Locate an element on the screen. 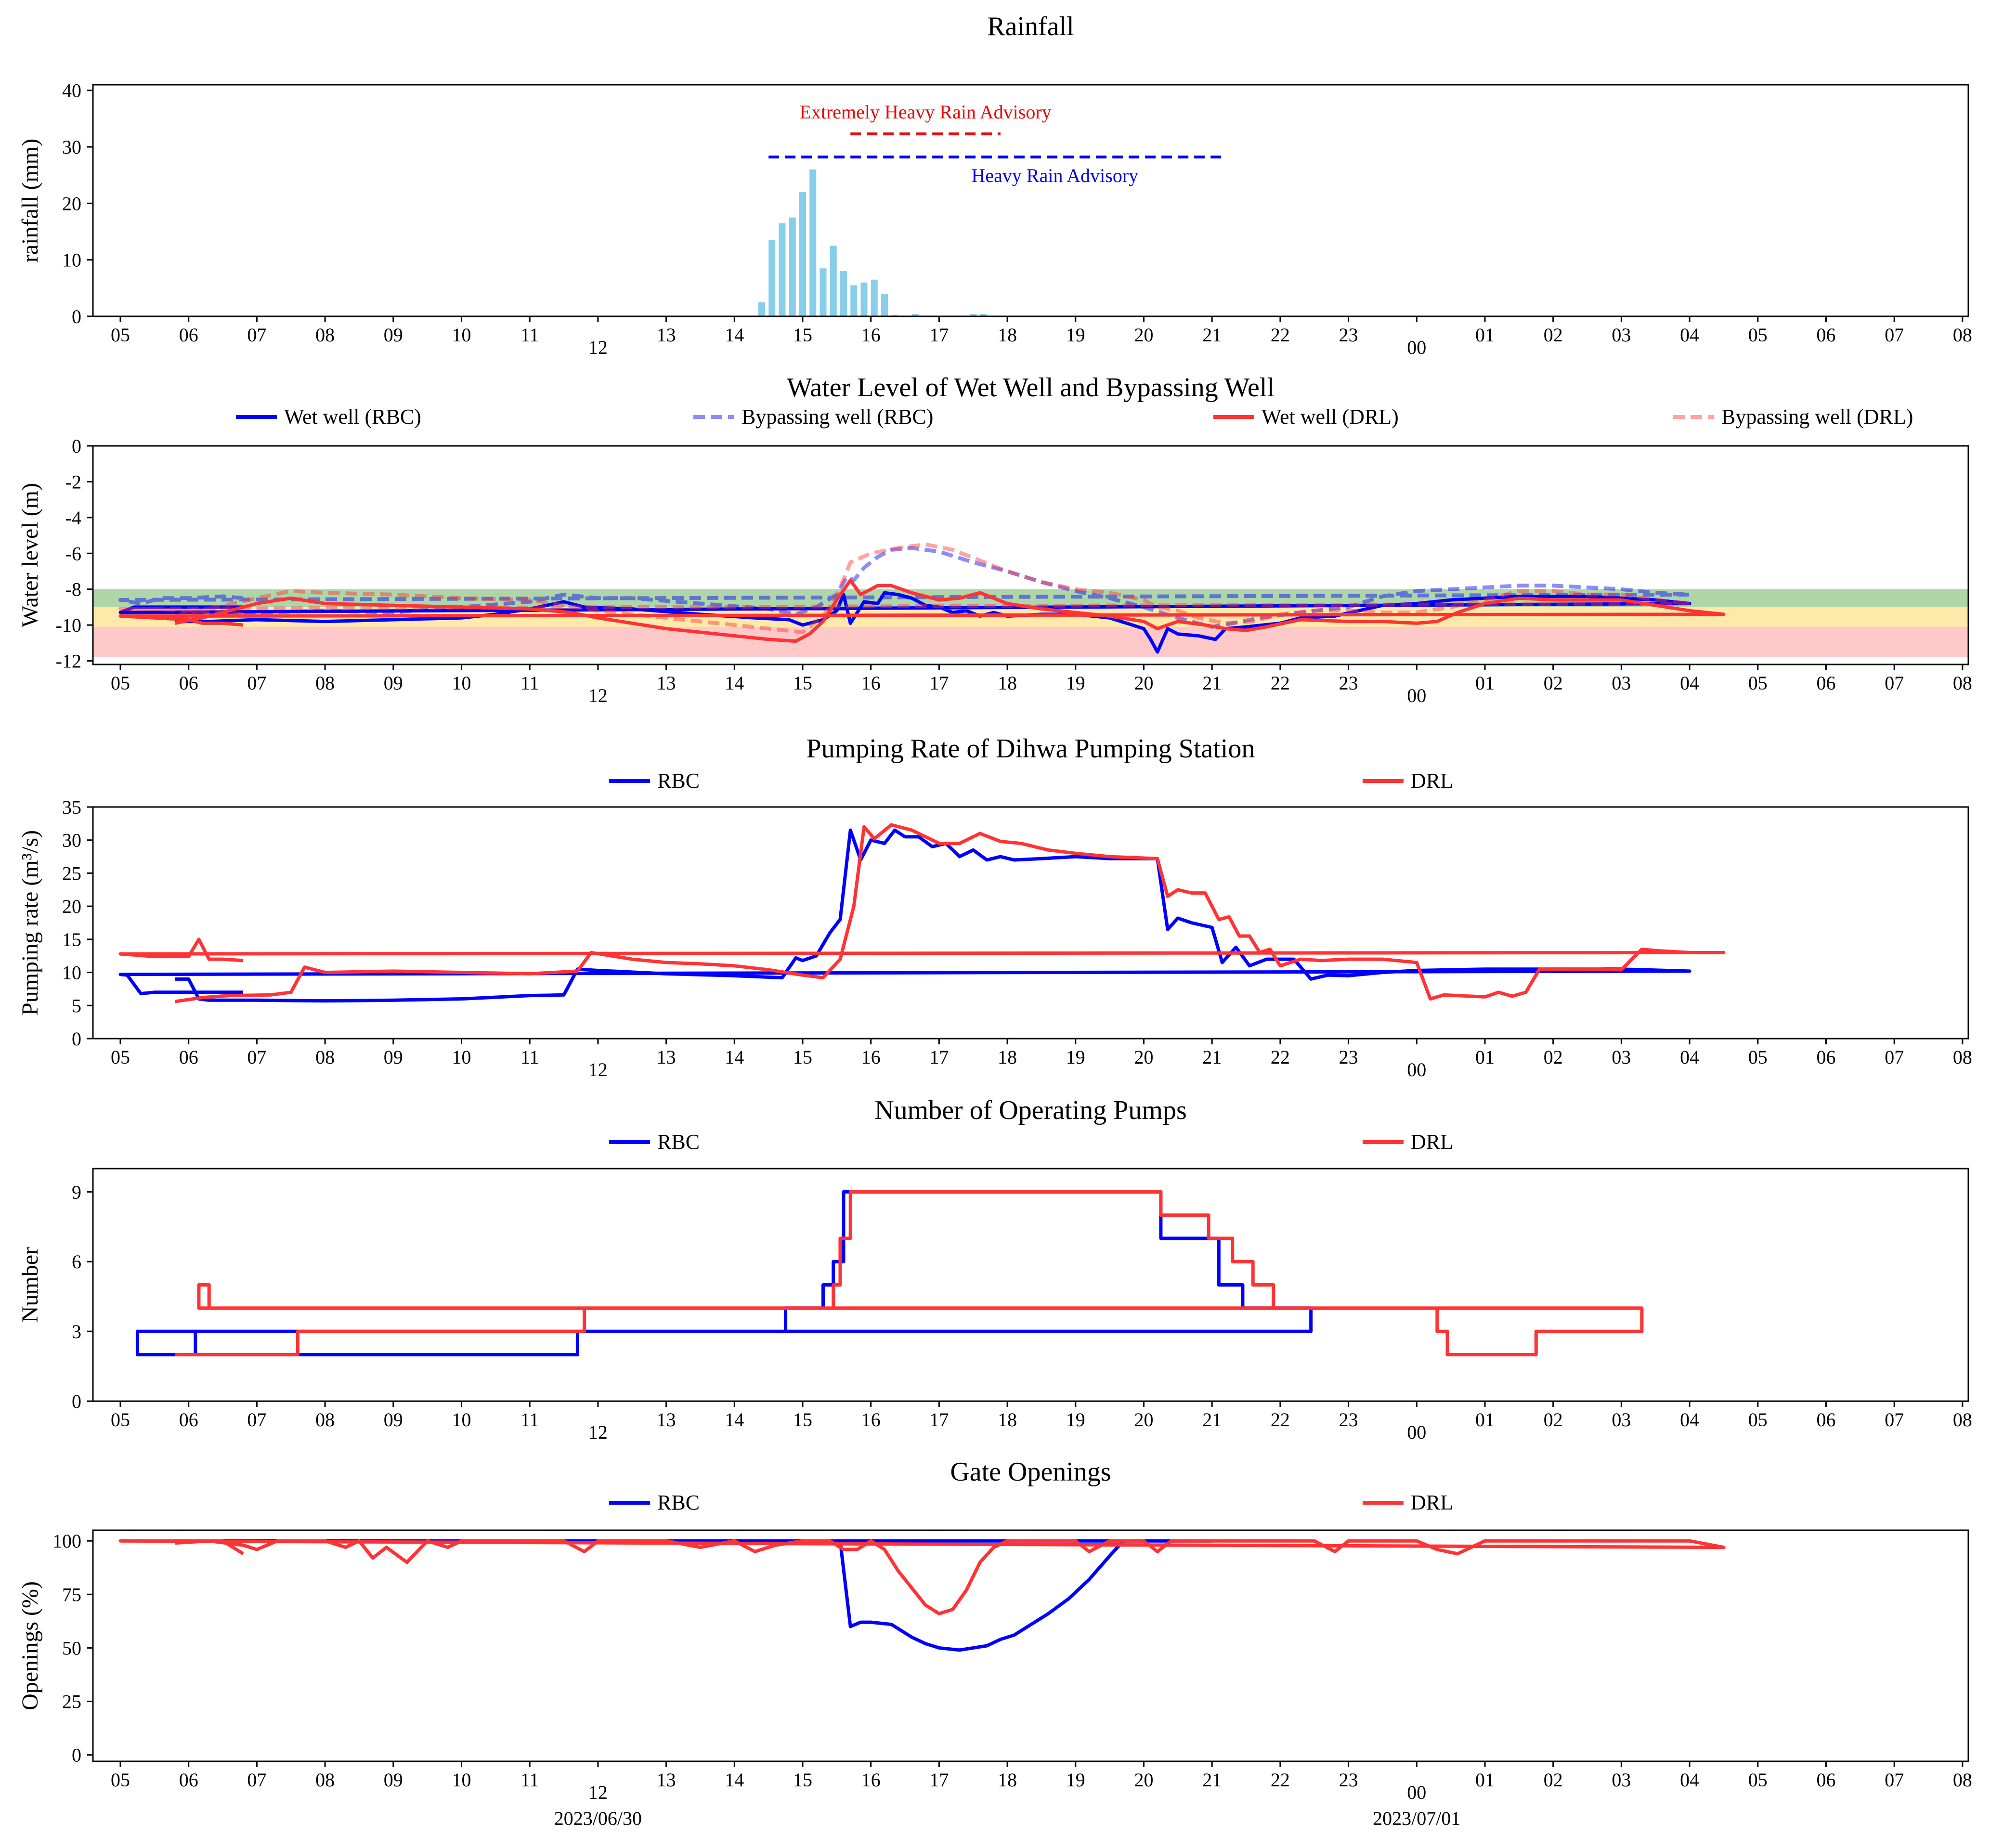  date-label: 2023/07/01 is located at coordinates (1416, 1818).